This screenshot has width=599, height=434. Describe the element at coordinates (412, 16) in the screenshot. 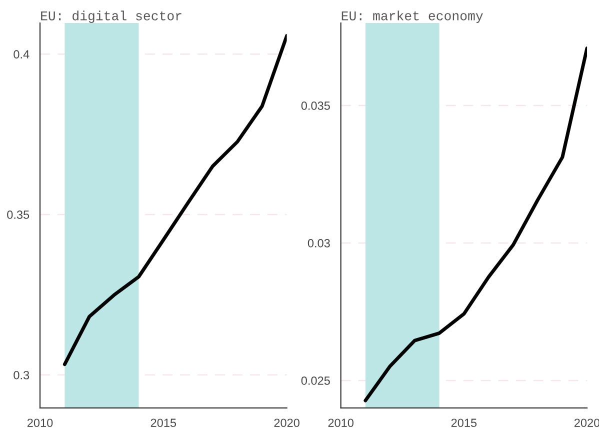

I see `chart-title: EU: market economy` at that location.